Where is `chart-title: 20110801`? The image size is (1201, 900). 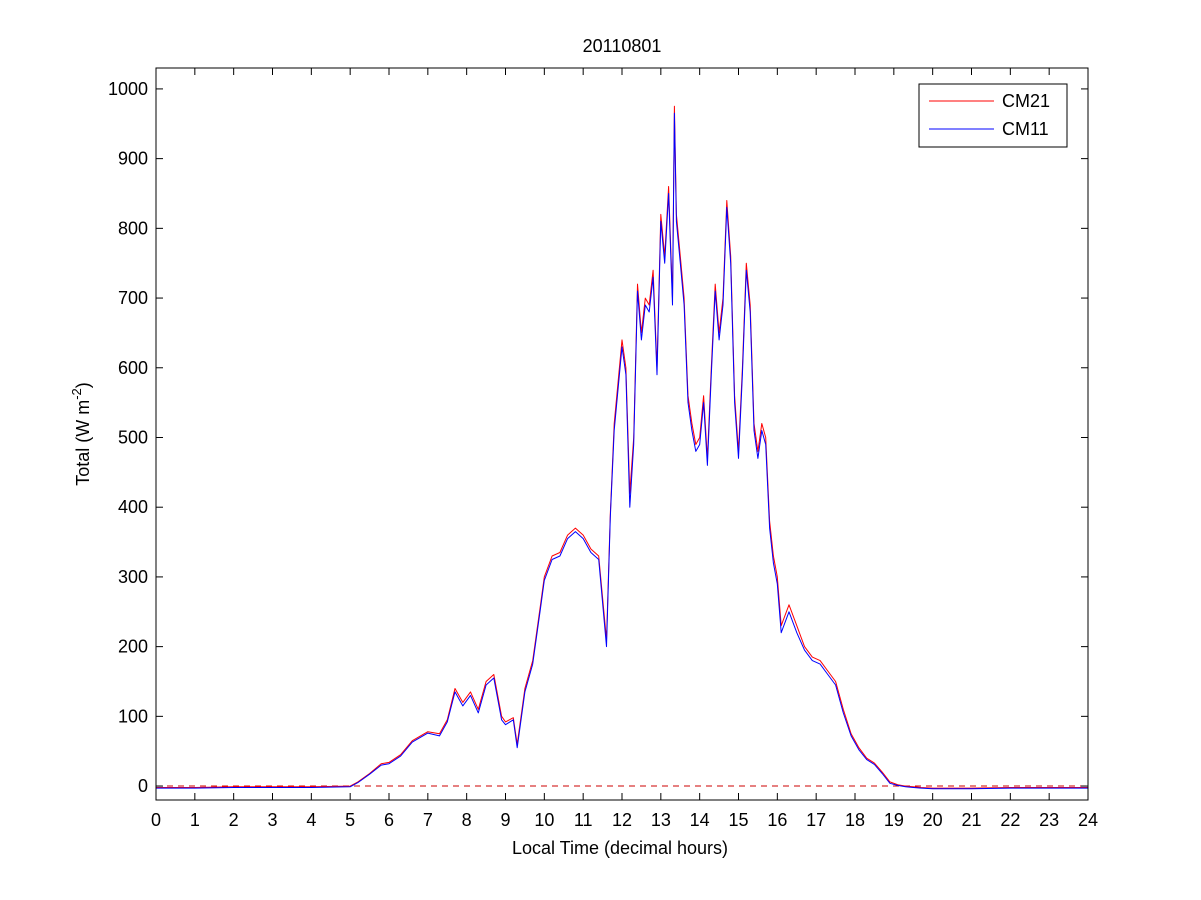 chart-title: 20110801 is located at coordinates (622, 46).